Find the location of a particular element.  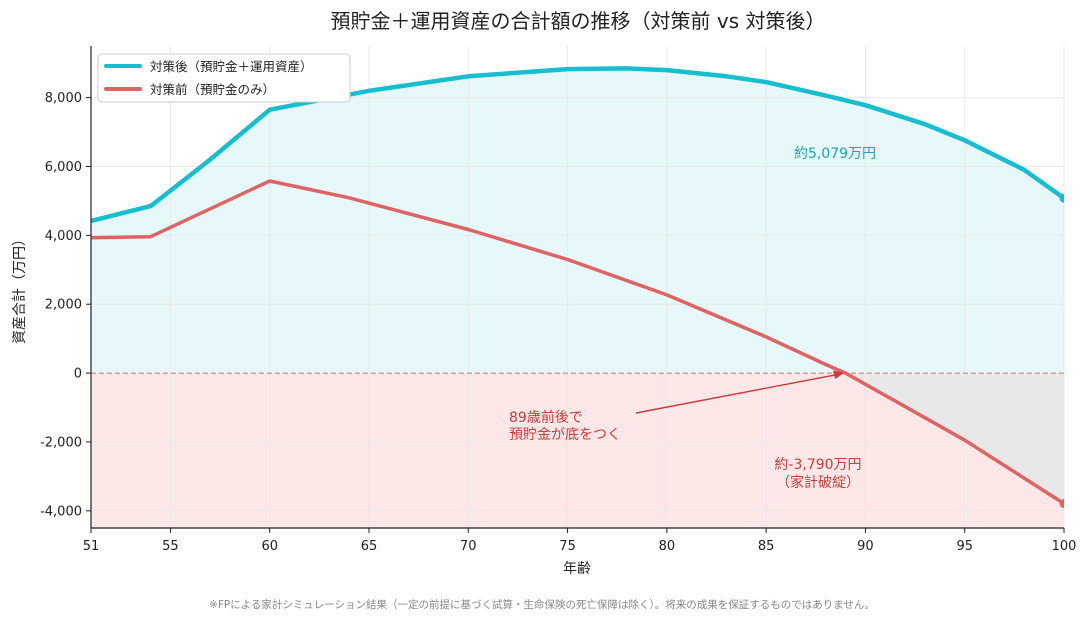

x-tick-label: 95 is located at coordinates (964, 546).